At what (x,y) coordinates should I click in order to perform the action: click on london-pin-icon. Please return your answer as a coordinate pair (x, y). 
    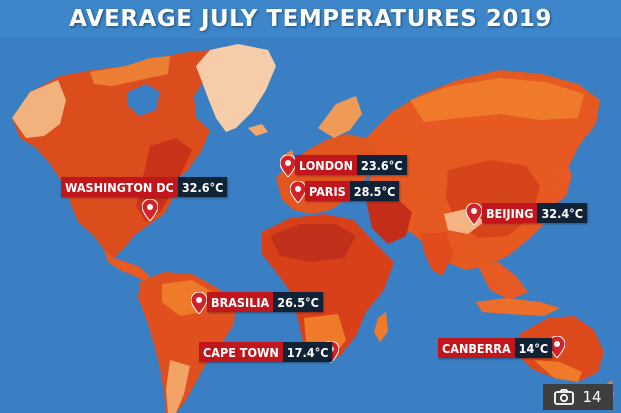
    Looking at the image, I should click on (288, 166).